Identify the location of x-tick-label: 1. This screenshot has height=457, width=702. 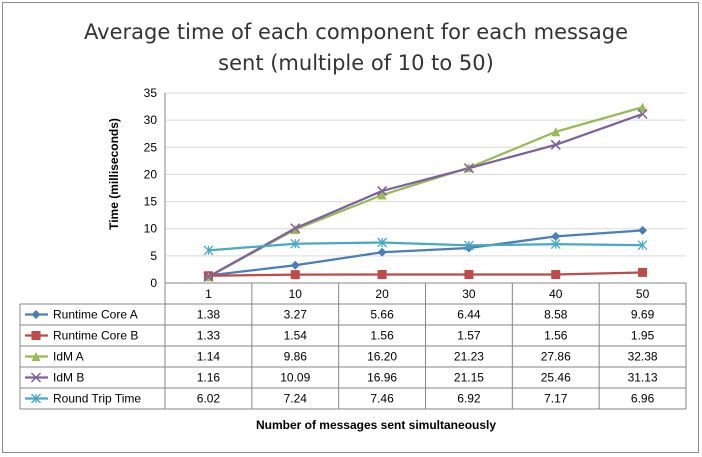
(208, 294).